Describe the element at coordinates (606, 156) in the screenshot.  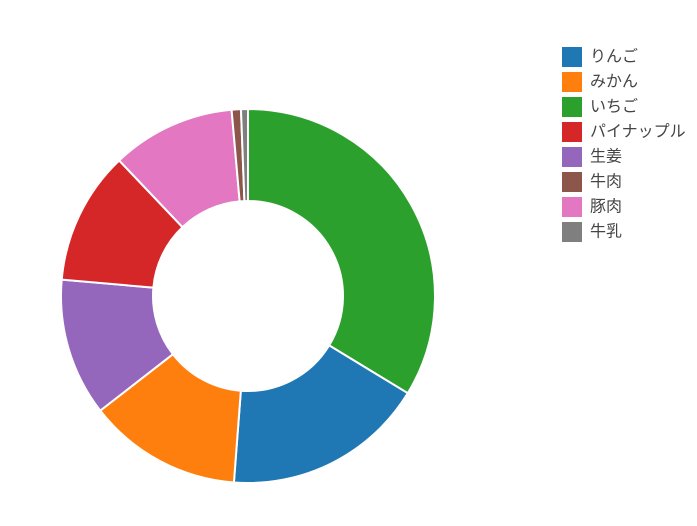
I see `legend-label: 生姜` at that location.